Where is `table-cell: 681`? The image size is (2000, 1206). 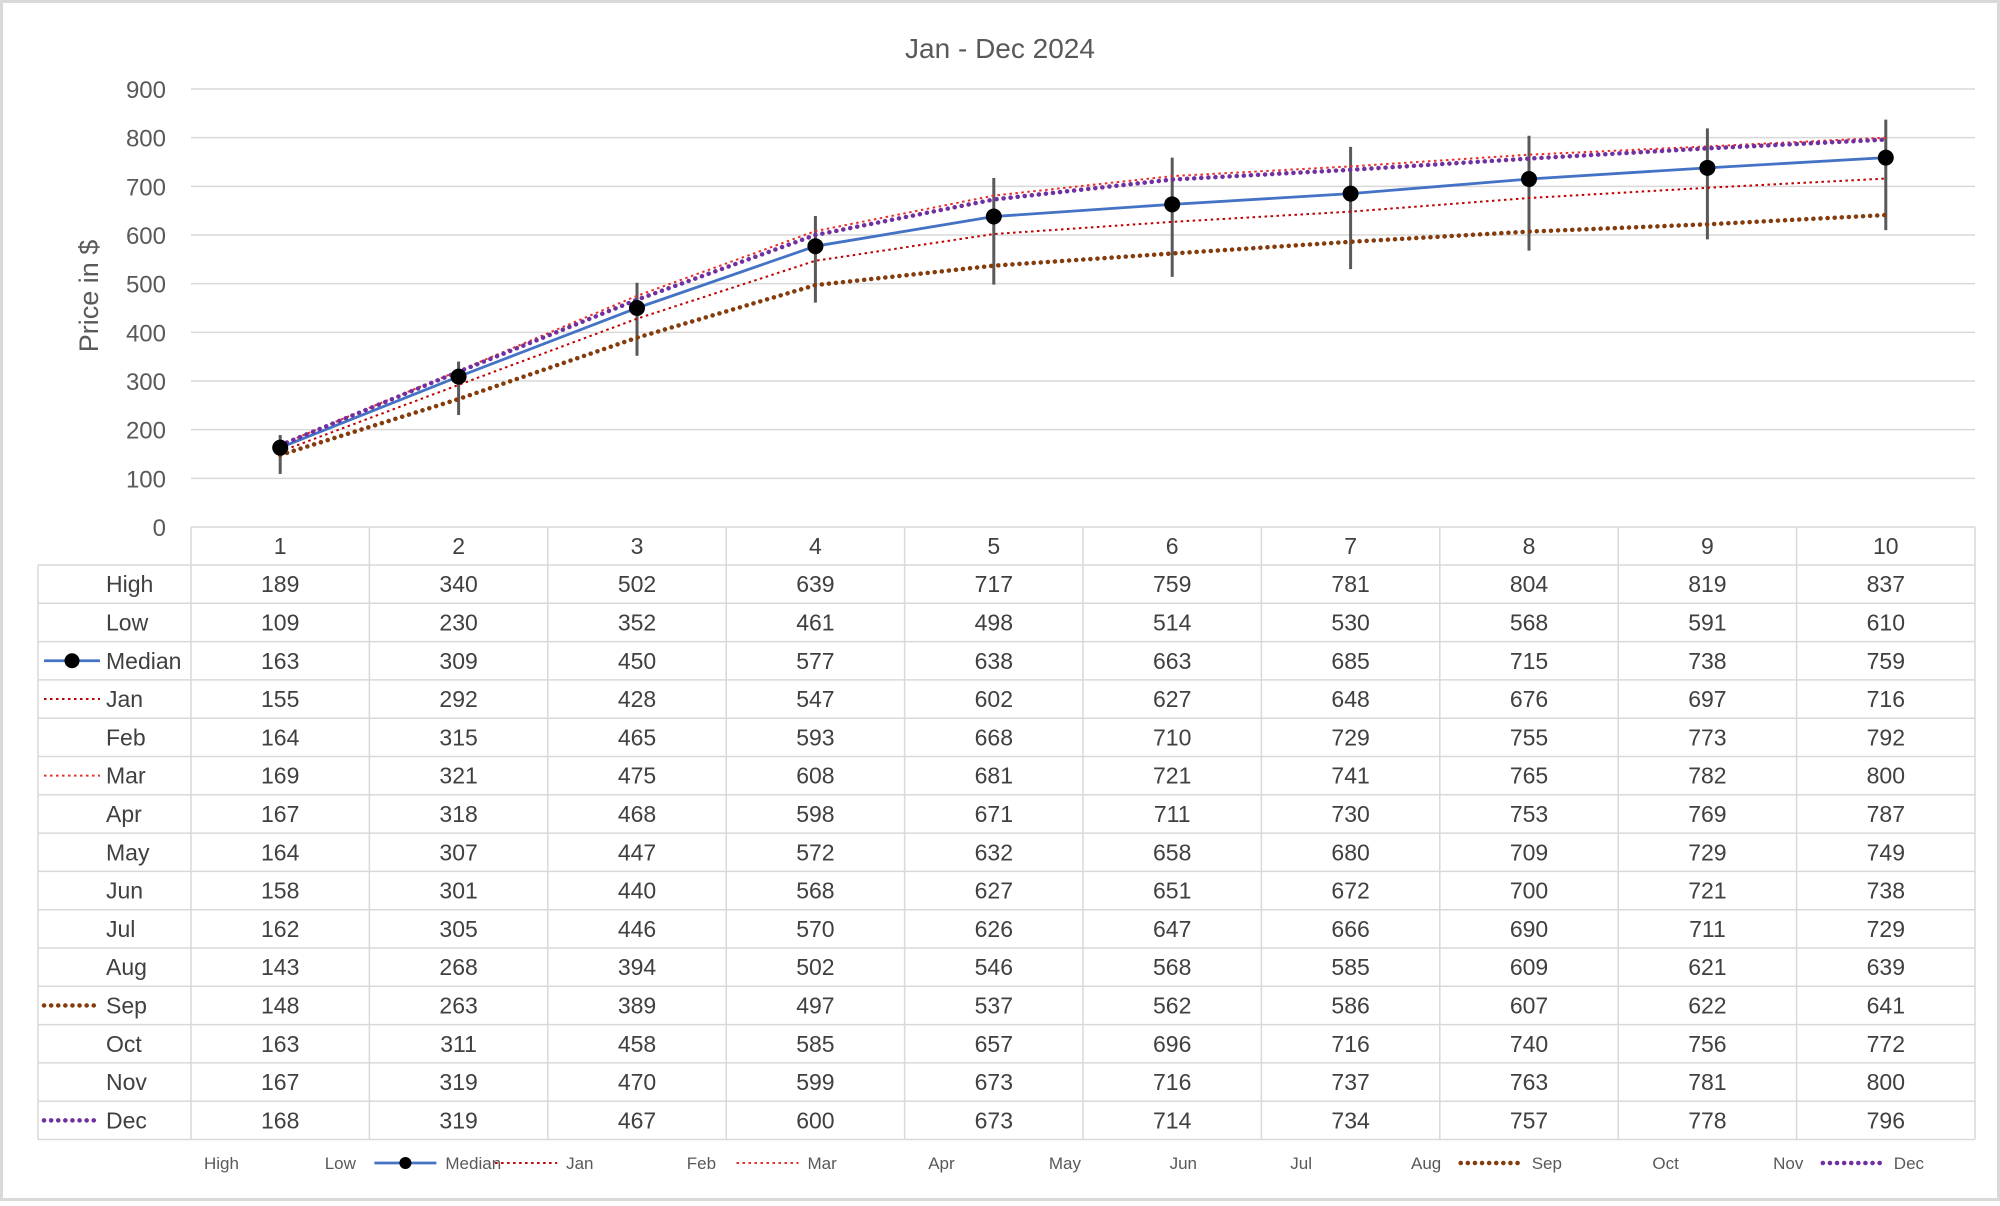 table-cell: 681 is located at coordinates (994, 776).